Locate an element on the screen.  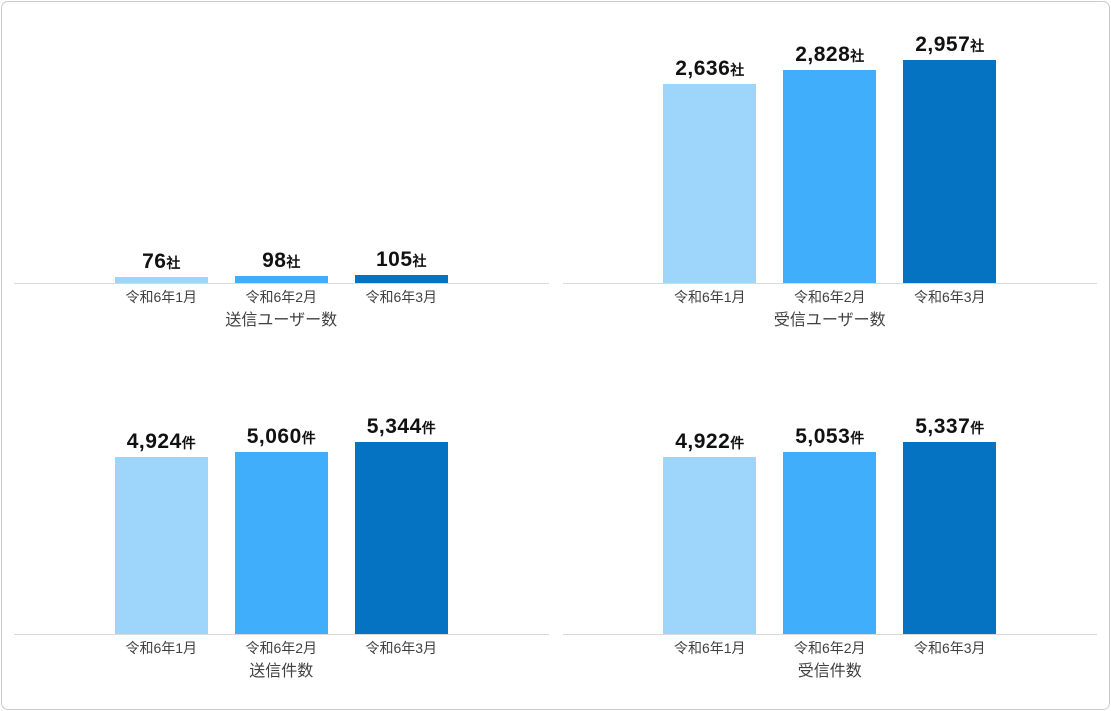
value-label: 2,828社 is located at coordinates (829, 54).